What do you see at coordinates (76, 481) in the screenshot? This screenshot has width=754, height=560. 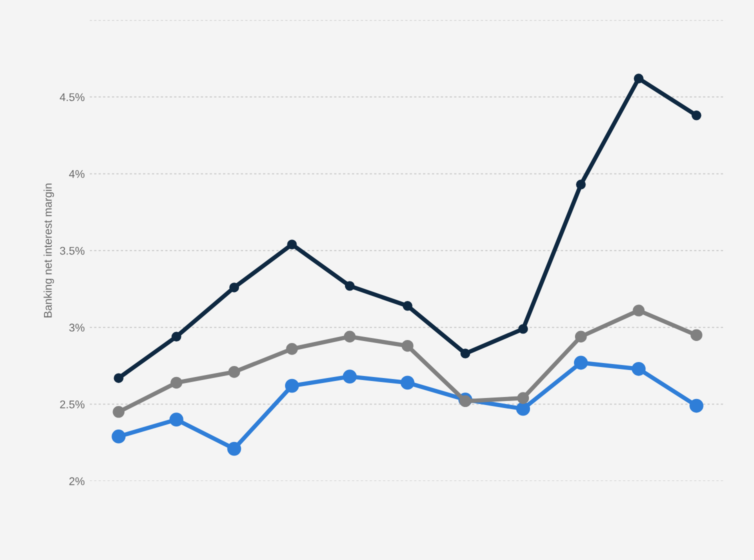 I see `y-tick-label: 2%` at bounding box center [76, 481].